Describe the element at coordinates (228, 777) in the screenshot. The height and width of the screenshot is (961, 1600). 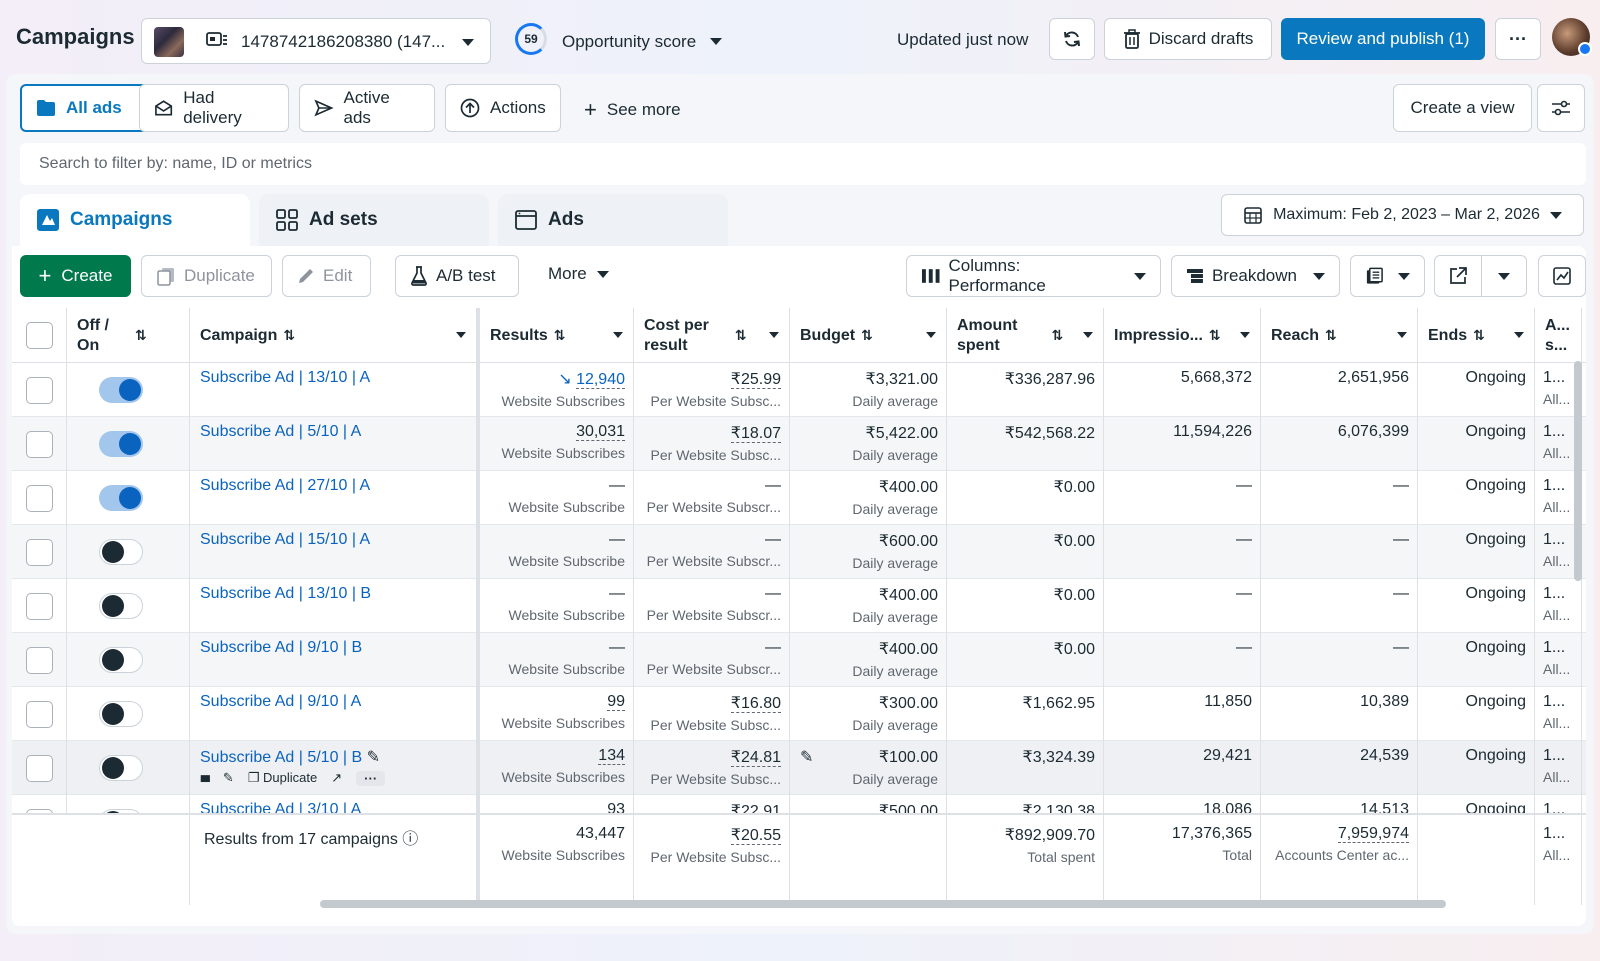
I see `edit-icon: ✎` at that location.